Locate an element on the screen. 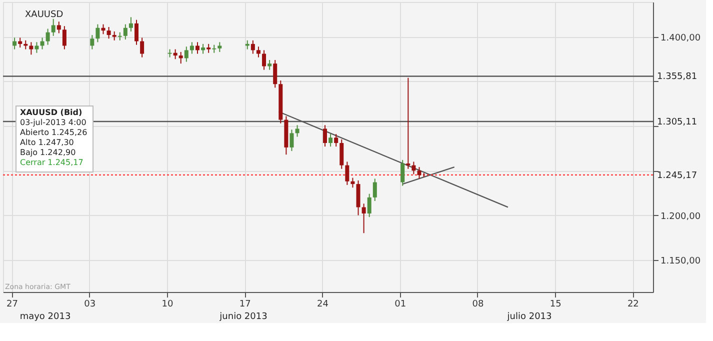 This screenshot has height=341, width=713. x-tick-label: 08 is located at coordinates (478, 305).